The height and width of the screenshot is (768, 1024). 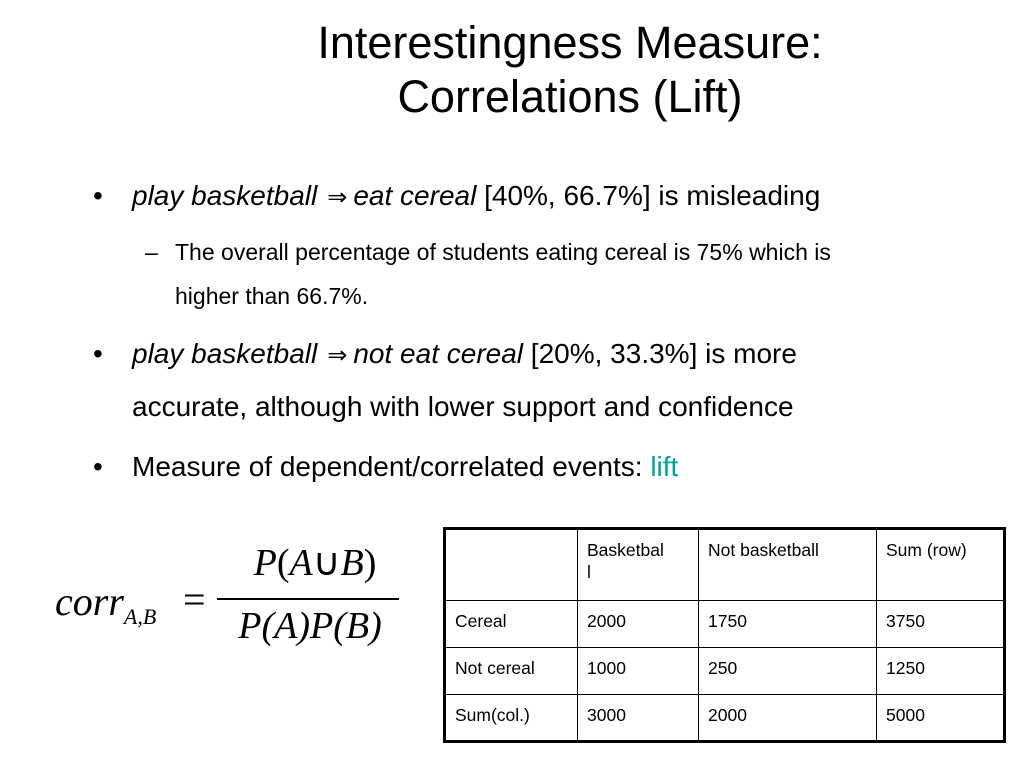 I want to click on formula-corr: corr, so click(x=89, y=601).